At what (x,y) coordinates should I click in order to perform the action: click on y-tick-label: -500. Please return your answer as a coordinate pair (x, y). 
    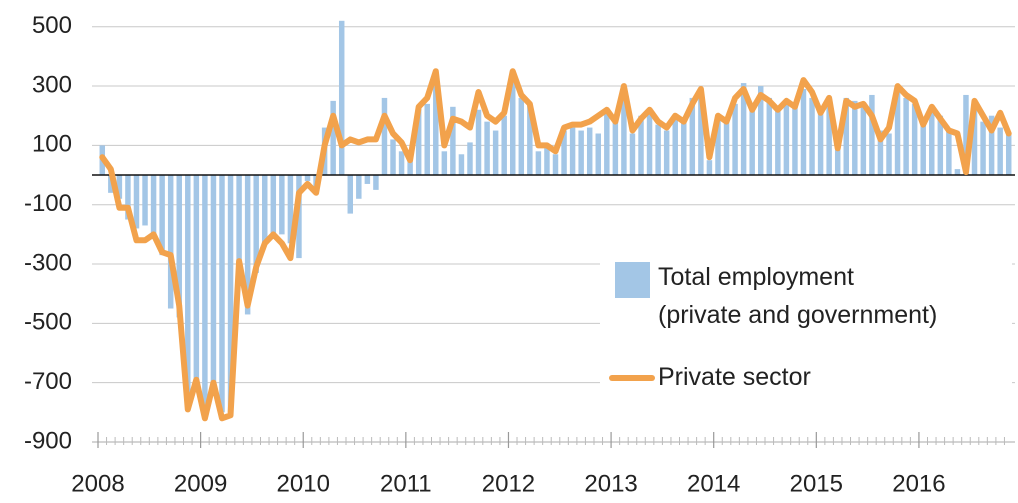
    Looking at the image, I should click on (48, 322).